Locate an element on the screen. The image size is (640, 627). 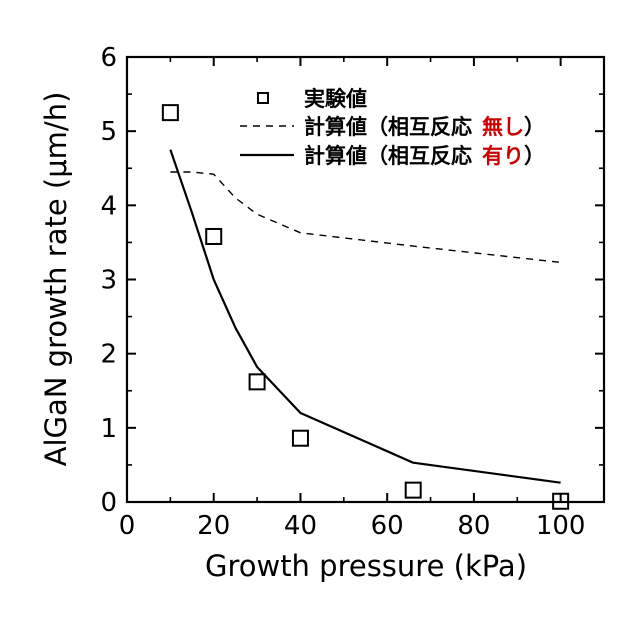
y-tick-label-0: 0 is located at coordinates (108, 503).